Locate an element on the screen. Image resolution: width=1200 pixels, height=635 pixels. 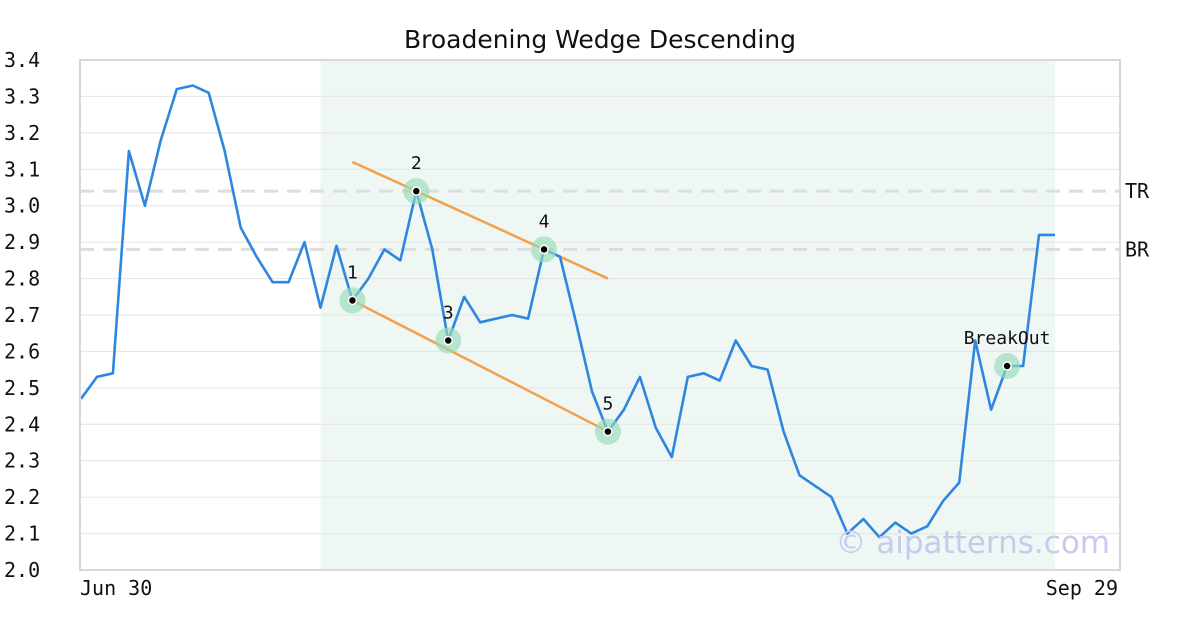
y-tick-label: 2.9 is located at coordinates (22, 242).